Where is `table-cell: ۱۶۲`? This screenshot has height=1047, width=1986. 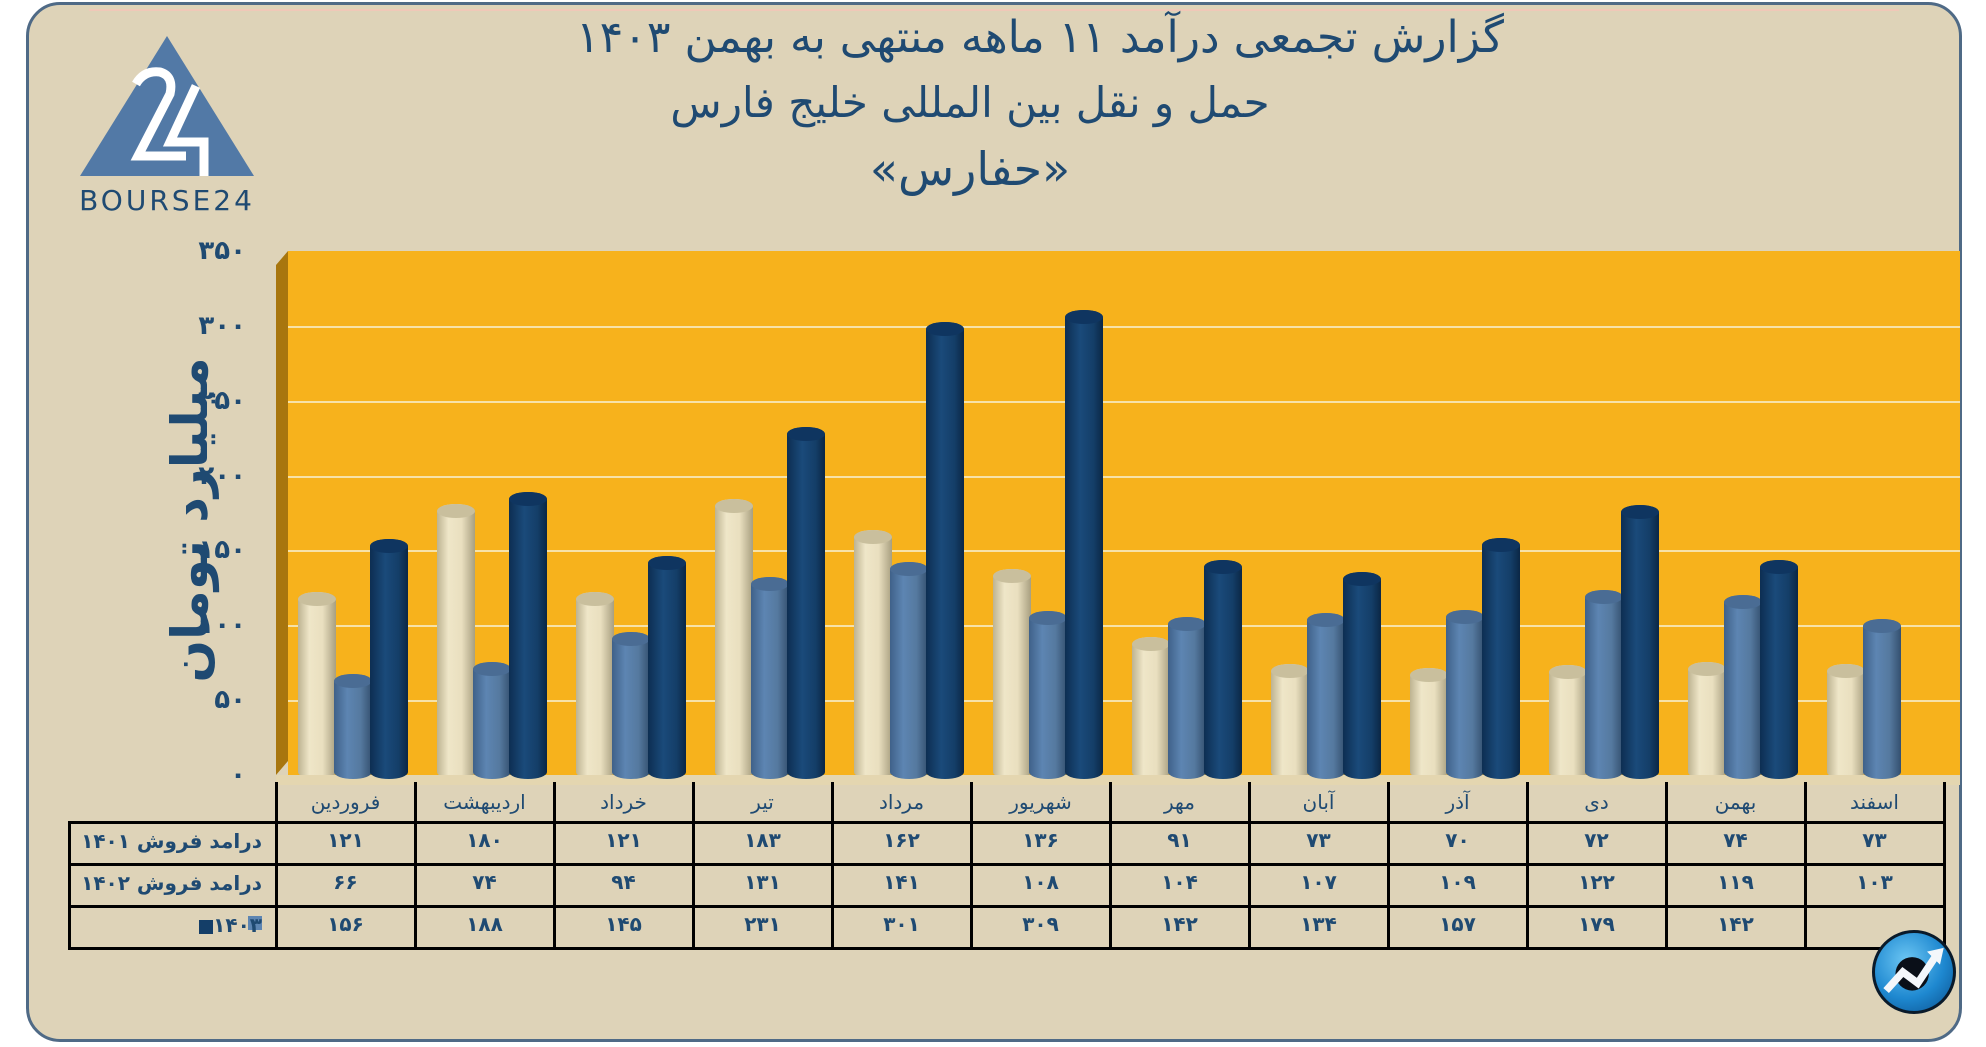
table-cell: ۱۶۲ is located at coordinates (901, 840).